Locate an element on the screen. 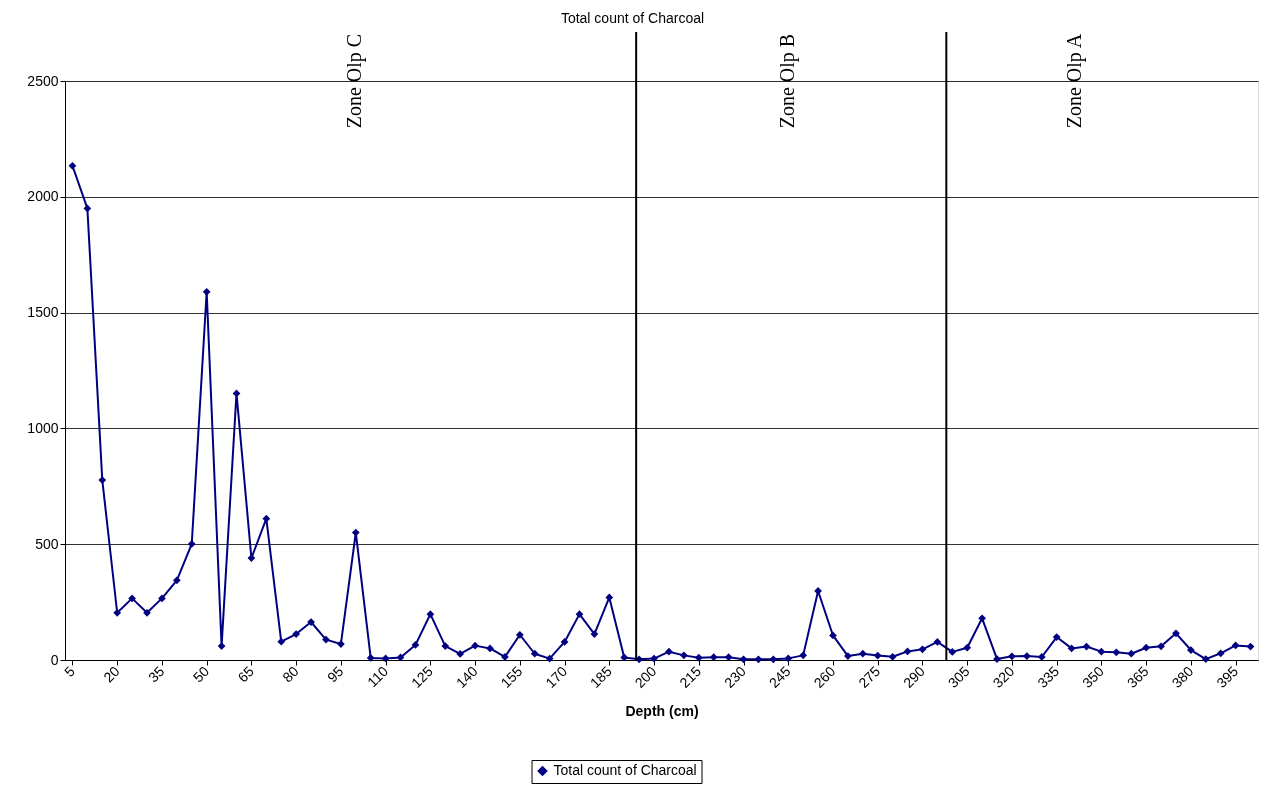 This screenshot has height=787, width=1266. annotation: Zone Olp B is located at coordinates (787, 81).